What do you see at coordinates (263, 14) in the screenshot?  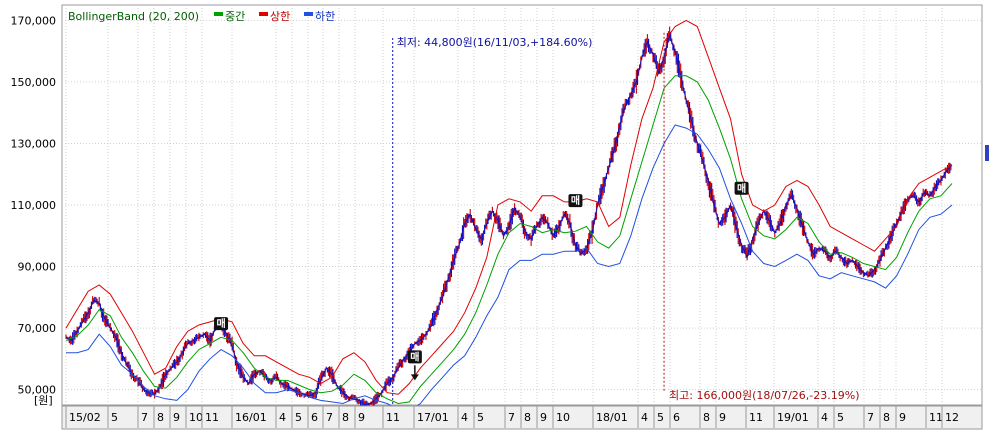 I see `legend-swatch-upper` at bounding box center [263, 14].